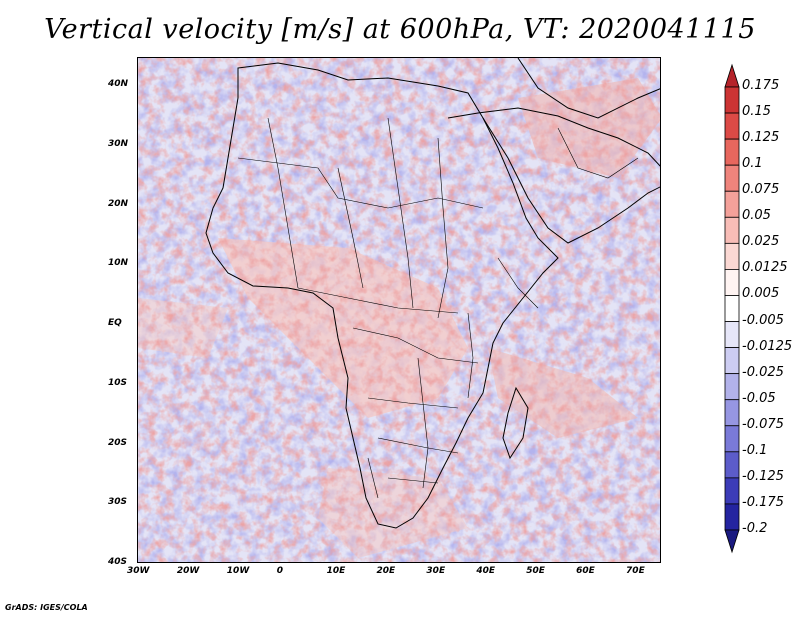 The height and width of the screenshot is (618, 800). Describe the element at coordinates (763, 424) in the screenshot. I see `colorbar-label: -0.075` at that location.